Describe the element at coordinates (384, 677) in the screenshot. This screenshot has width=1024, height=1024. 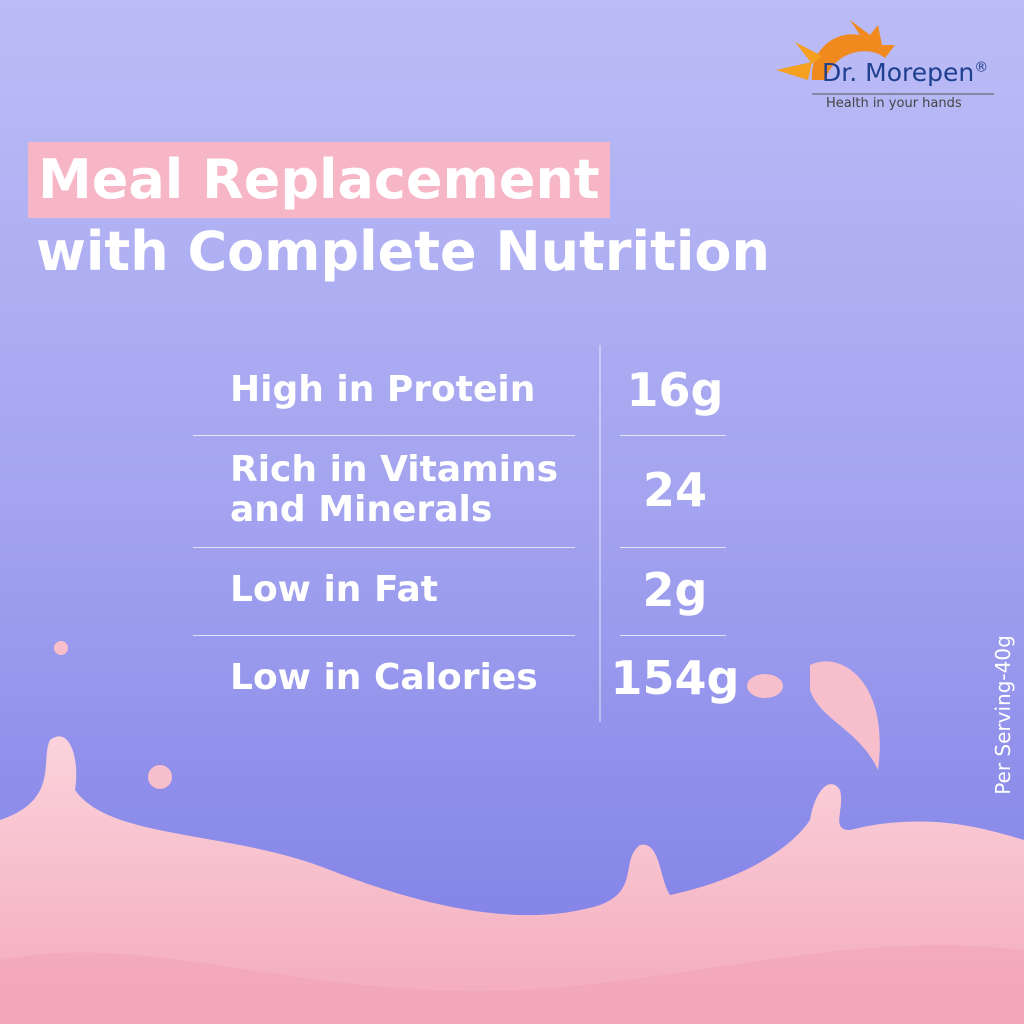
I see `row-label: Low in Calories` at that location.